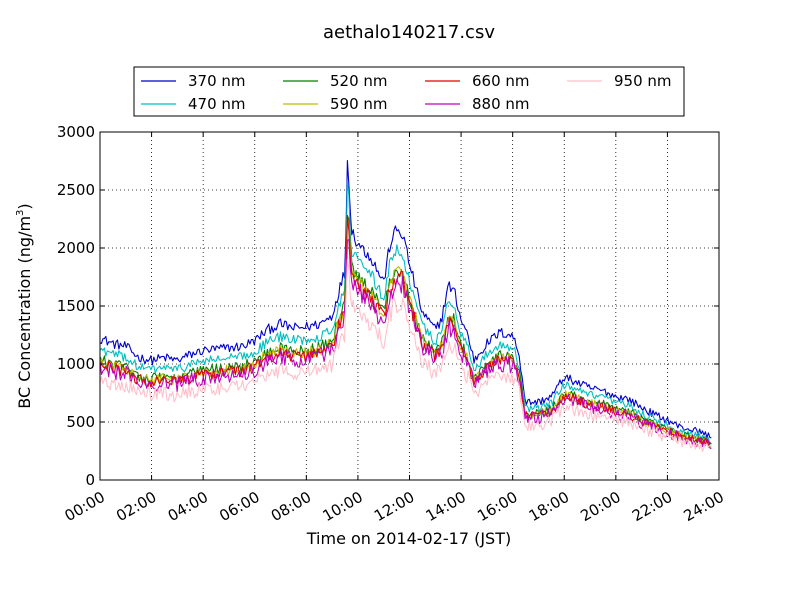  Describe the element at coordinates (85, 506) in the screenshot. I see `x-tick-label: 00:00` at that location.